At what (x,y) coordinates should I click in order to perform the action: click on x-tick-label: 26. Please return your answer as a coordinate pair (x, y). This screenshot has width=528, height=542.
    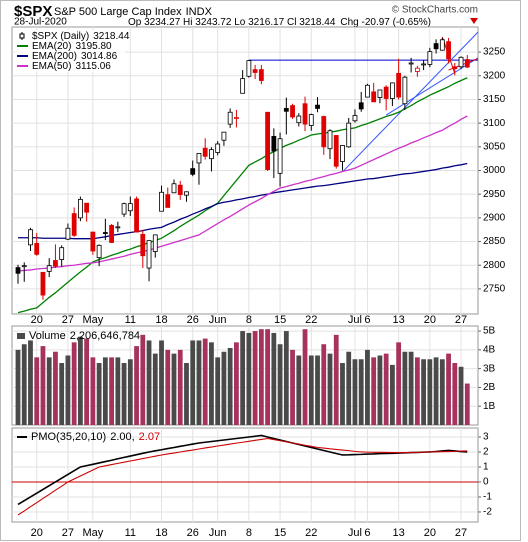
    Looking at the image, I should click on (193, 320).